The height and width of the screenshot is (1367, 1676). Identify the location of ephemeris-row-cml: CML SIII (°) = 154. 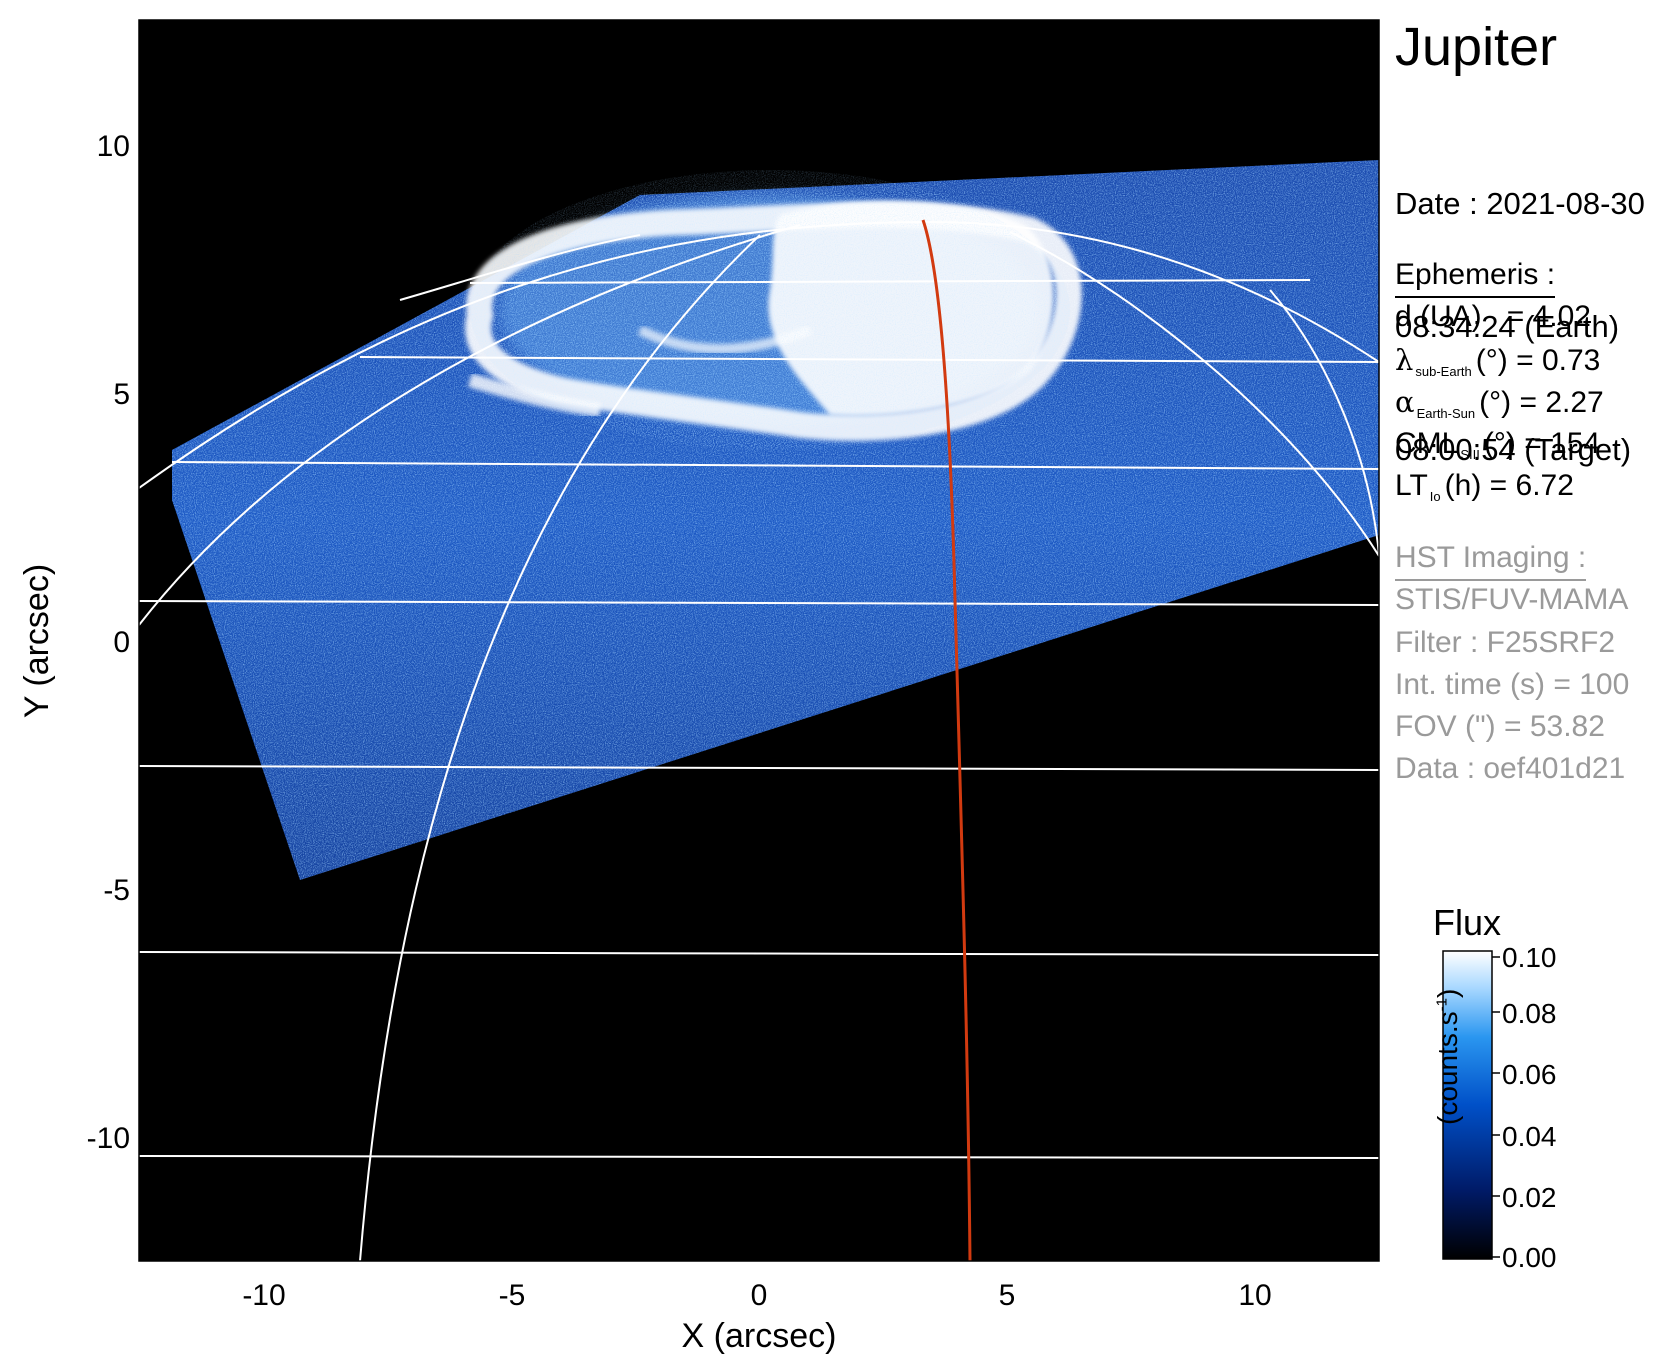
(1499, 445).